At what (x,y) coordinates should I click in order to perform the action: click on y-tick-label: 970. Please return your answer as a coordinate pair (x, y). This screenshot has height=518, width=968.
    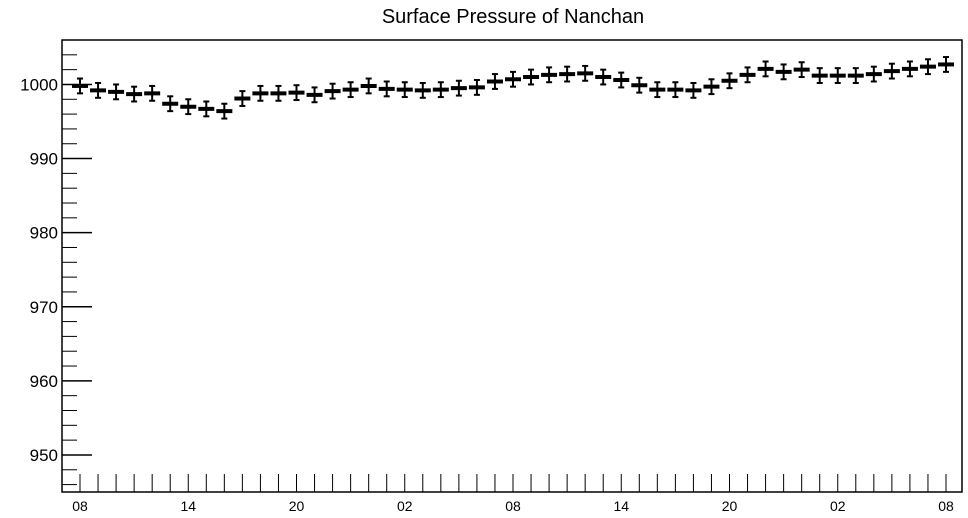
    Looking at the image, I should click on (44, 307).